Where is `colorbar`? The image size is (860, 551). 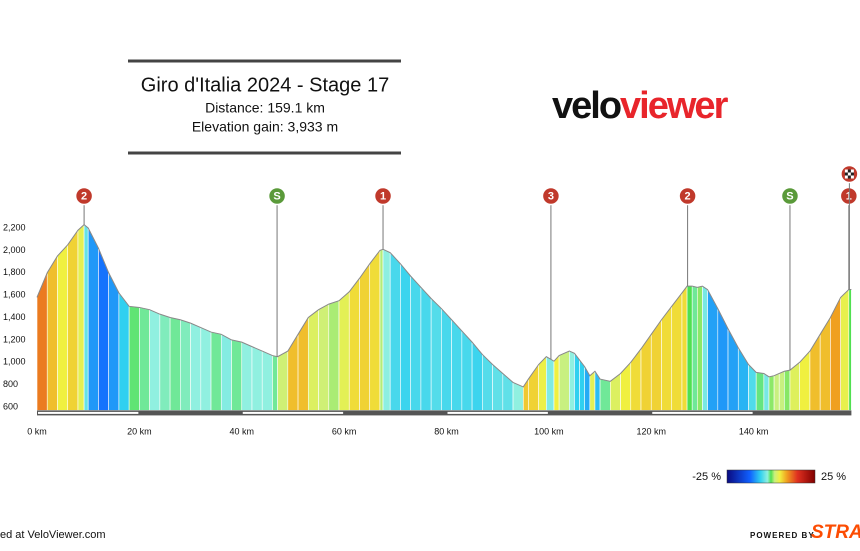 colorbar is located at coordinates (771, 476).